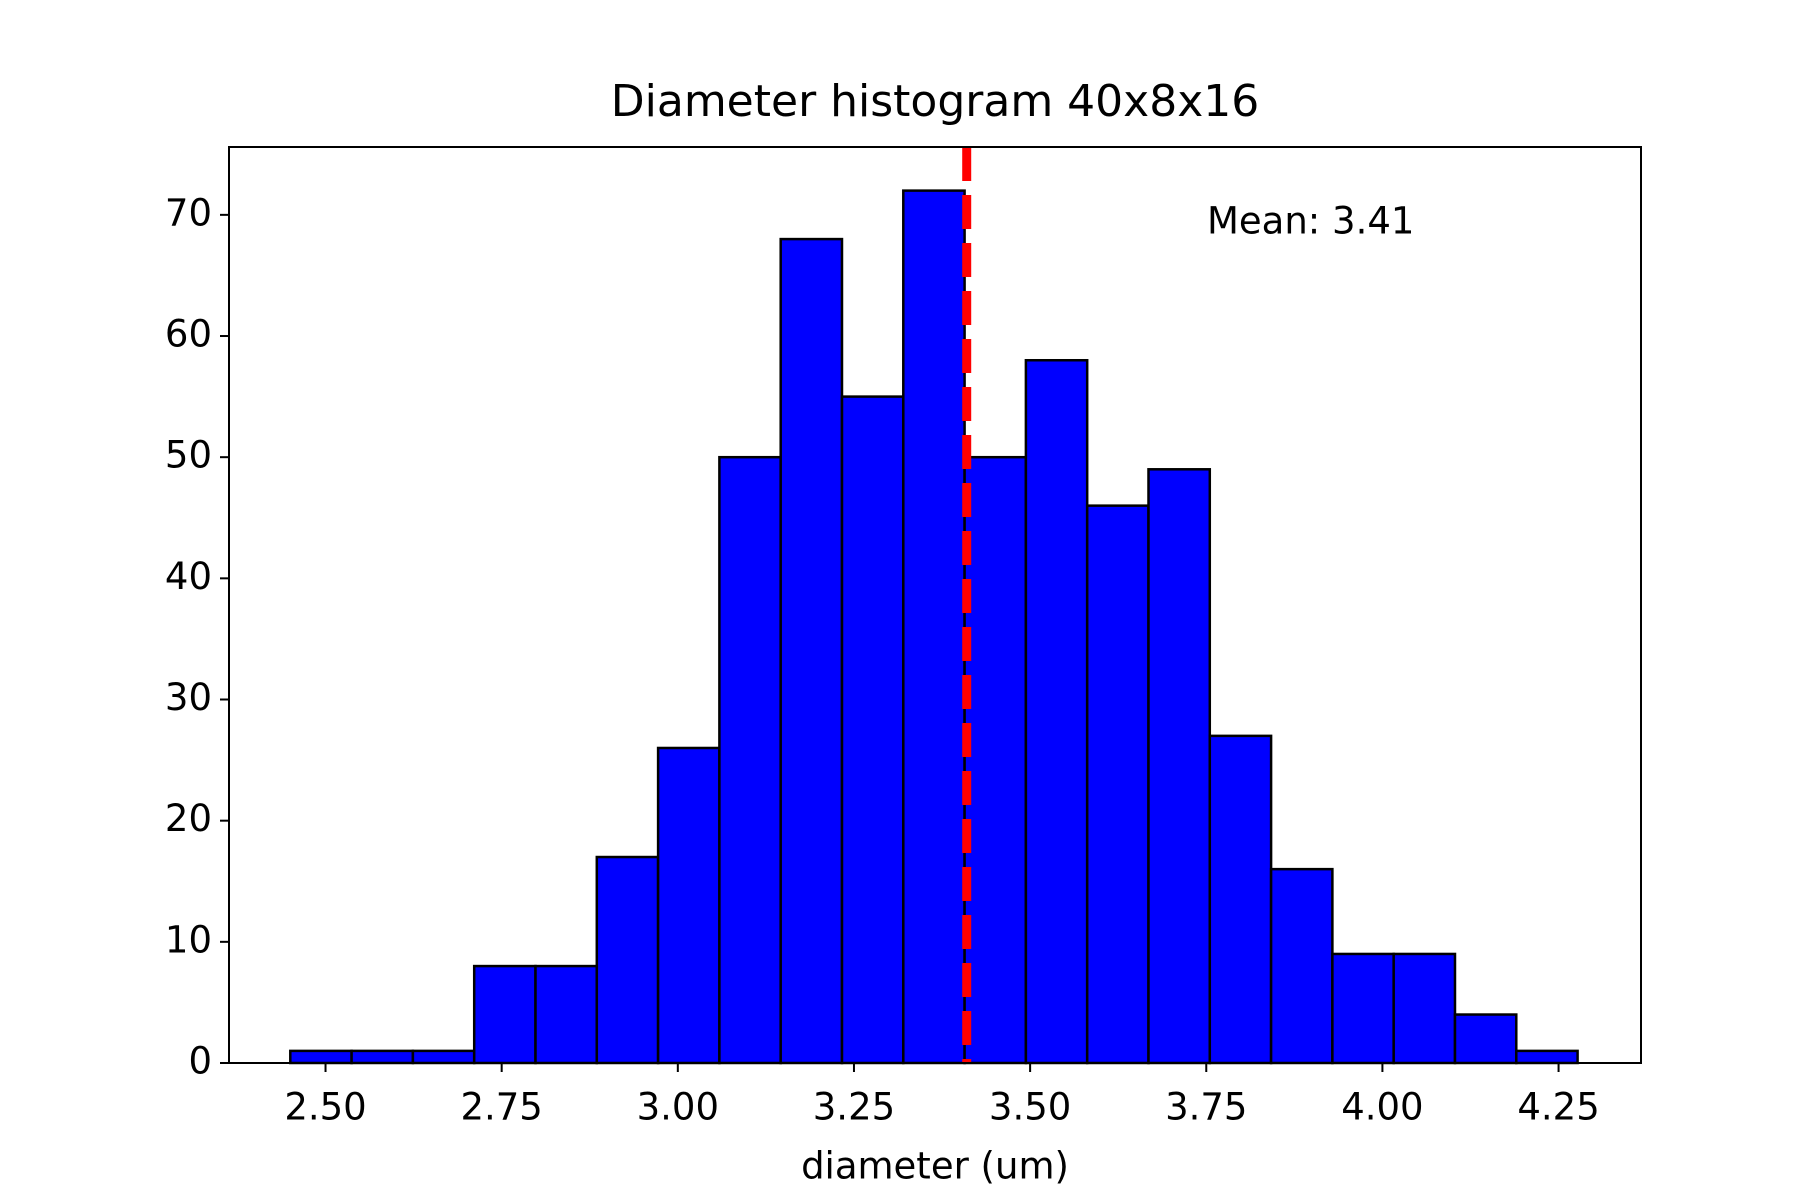 The height and width of the screenshot is (1200, 1800). What do you see at coordinates (1206, 1107) in the screenshot?
I see `x-tick-label: 3.75` at bounding box center [1206, 1107].